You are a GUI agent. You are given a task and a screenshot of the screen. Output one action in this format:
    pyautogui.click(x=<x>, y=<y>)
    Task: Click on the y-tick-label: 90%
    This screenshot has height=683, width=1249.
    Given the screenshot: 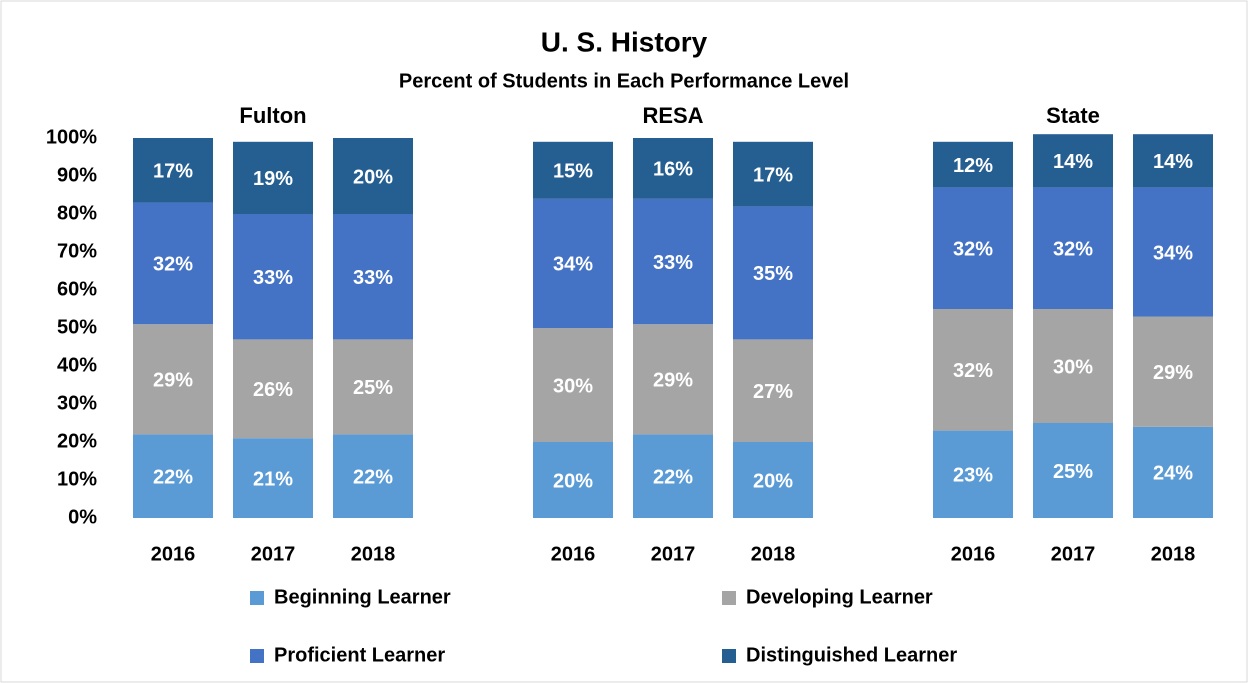 What is the action you would take?
    pyautogui.click(x=77, y=175)
    